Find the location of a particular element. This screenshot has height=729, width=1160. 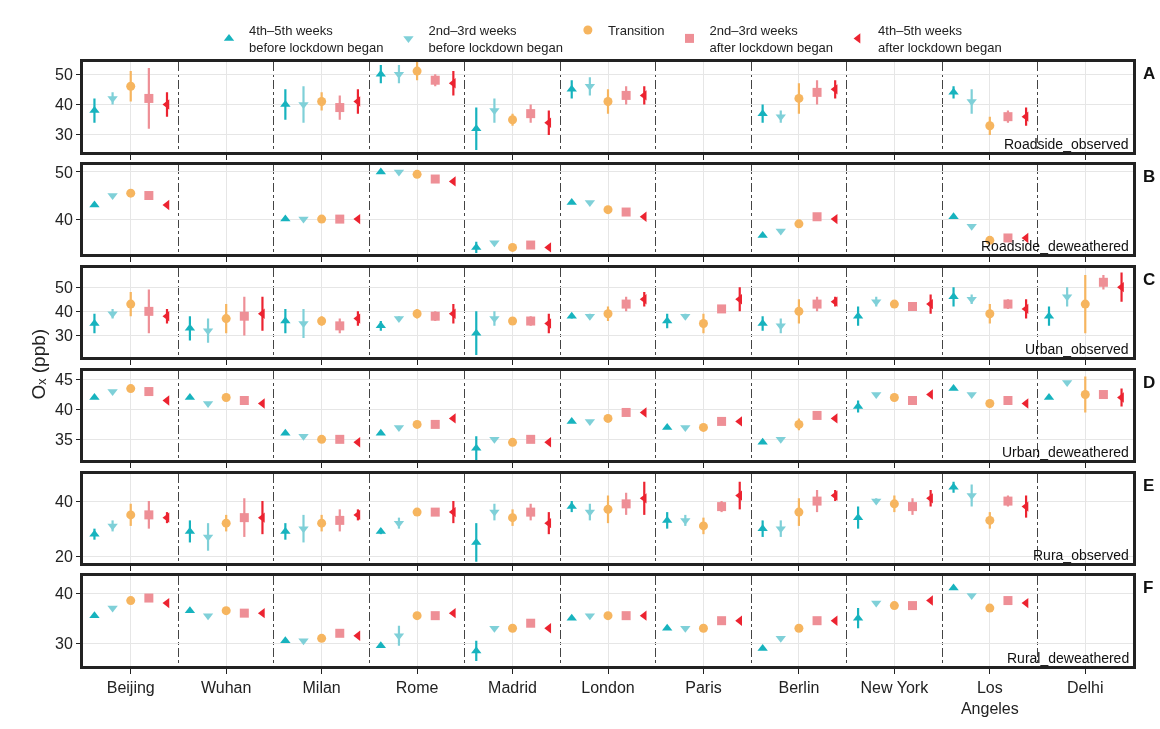

x-tick-label: Delhi is located at coordinates (1085, 688).